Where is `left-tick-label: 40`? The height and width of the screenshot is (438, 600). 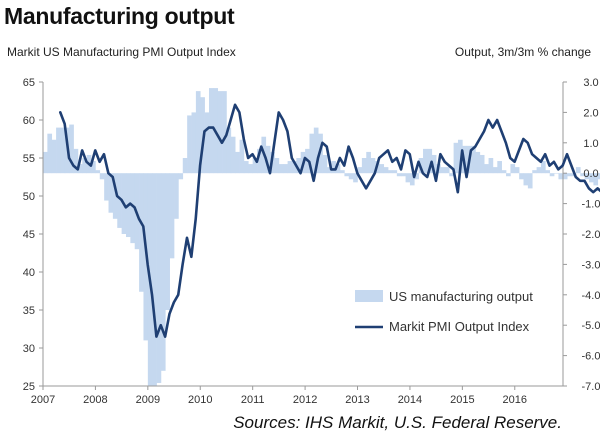
left-tick-label: 40 is located at coordinates (29, 273).